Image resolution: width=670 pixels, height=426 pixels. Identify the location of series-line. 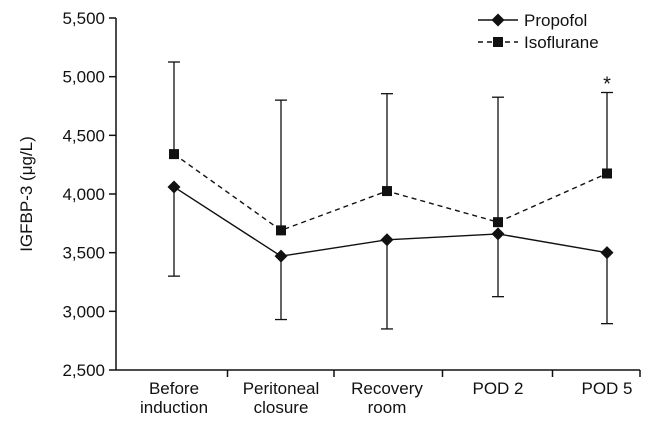
(390, 221).